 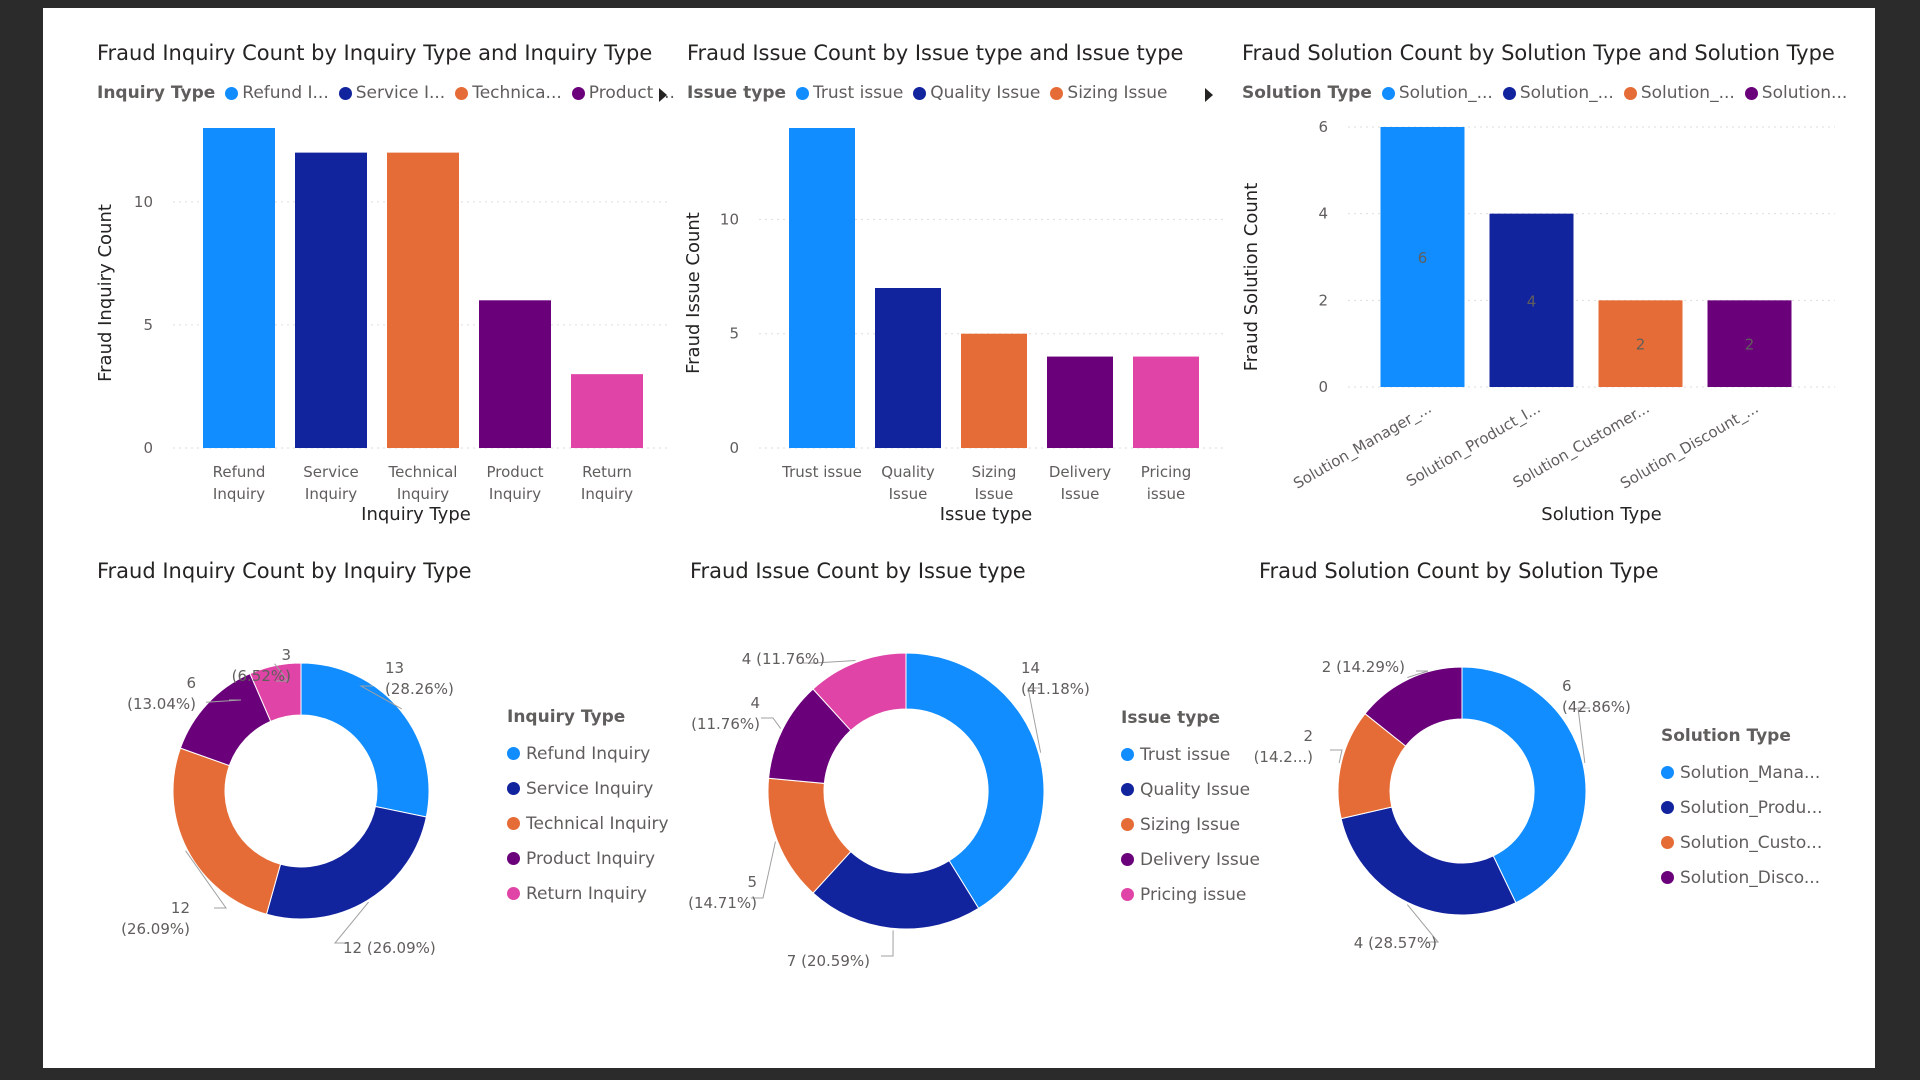 I want to click on legend-label: Technical Inquiry, so click(x=597, y=823).